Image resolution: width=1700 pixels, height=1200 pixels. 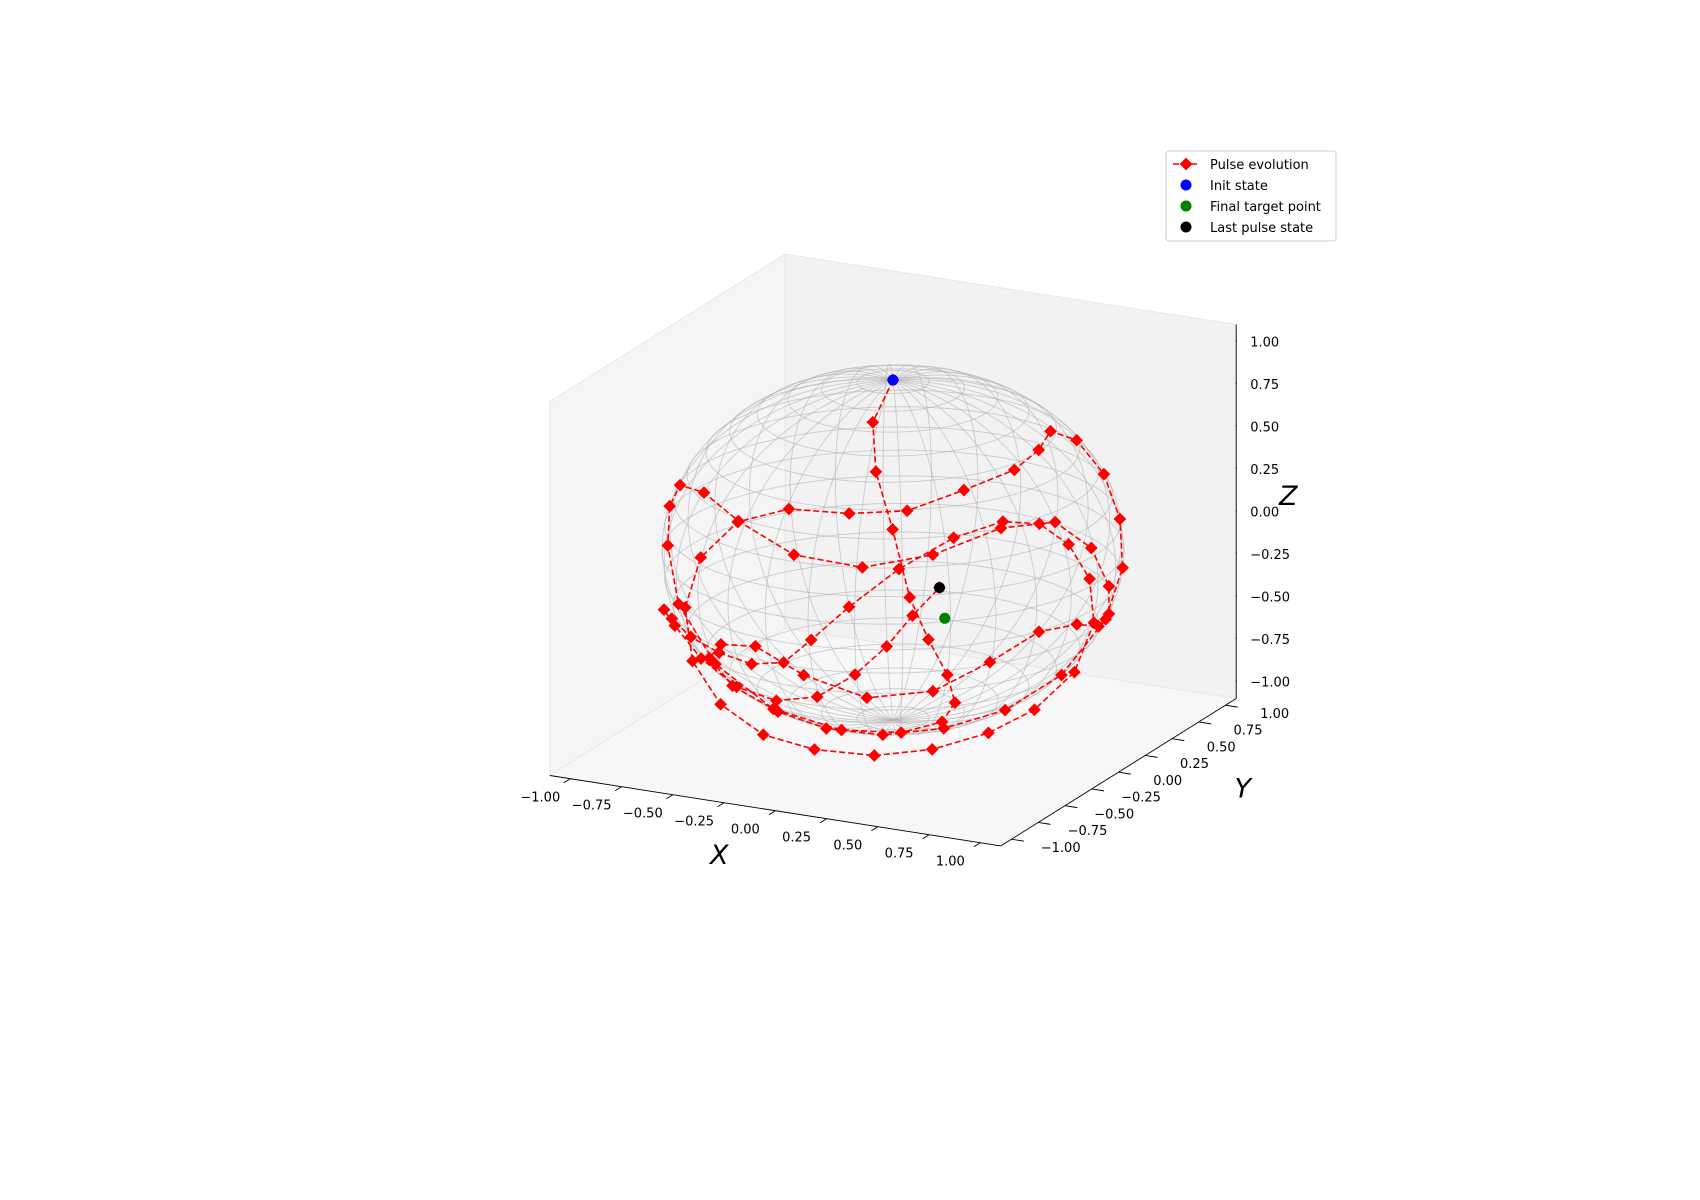 What do you see at coordinates (1264, 385) in the screenshot?
I see `z-tick-label: 0.75` at bounding box center [1264, 385].